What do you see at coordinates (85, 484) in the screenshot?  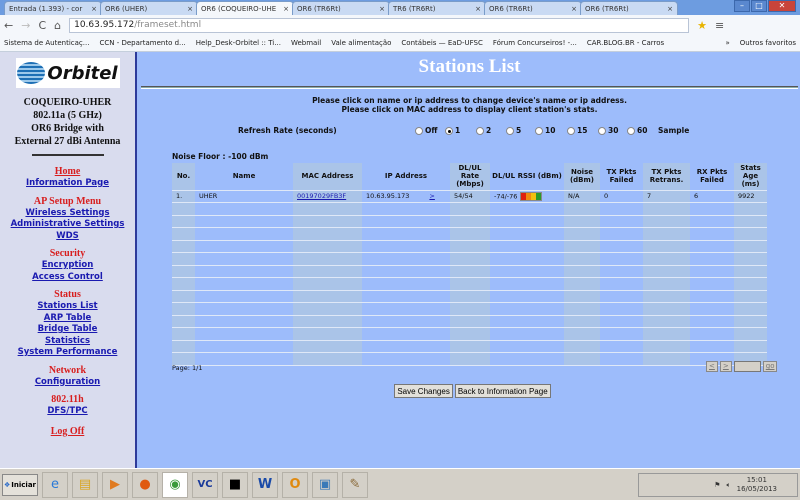 I see `explorer-icon: ▤` at bounding box center [85, 484].